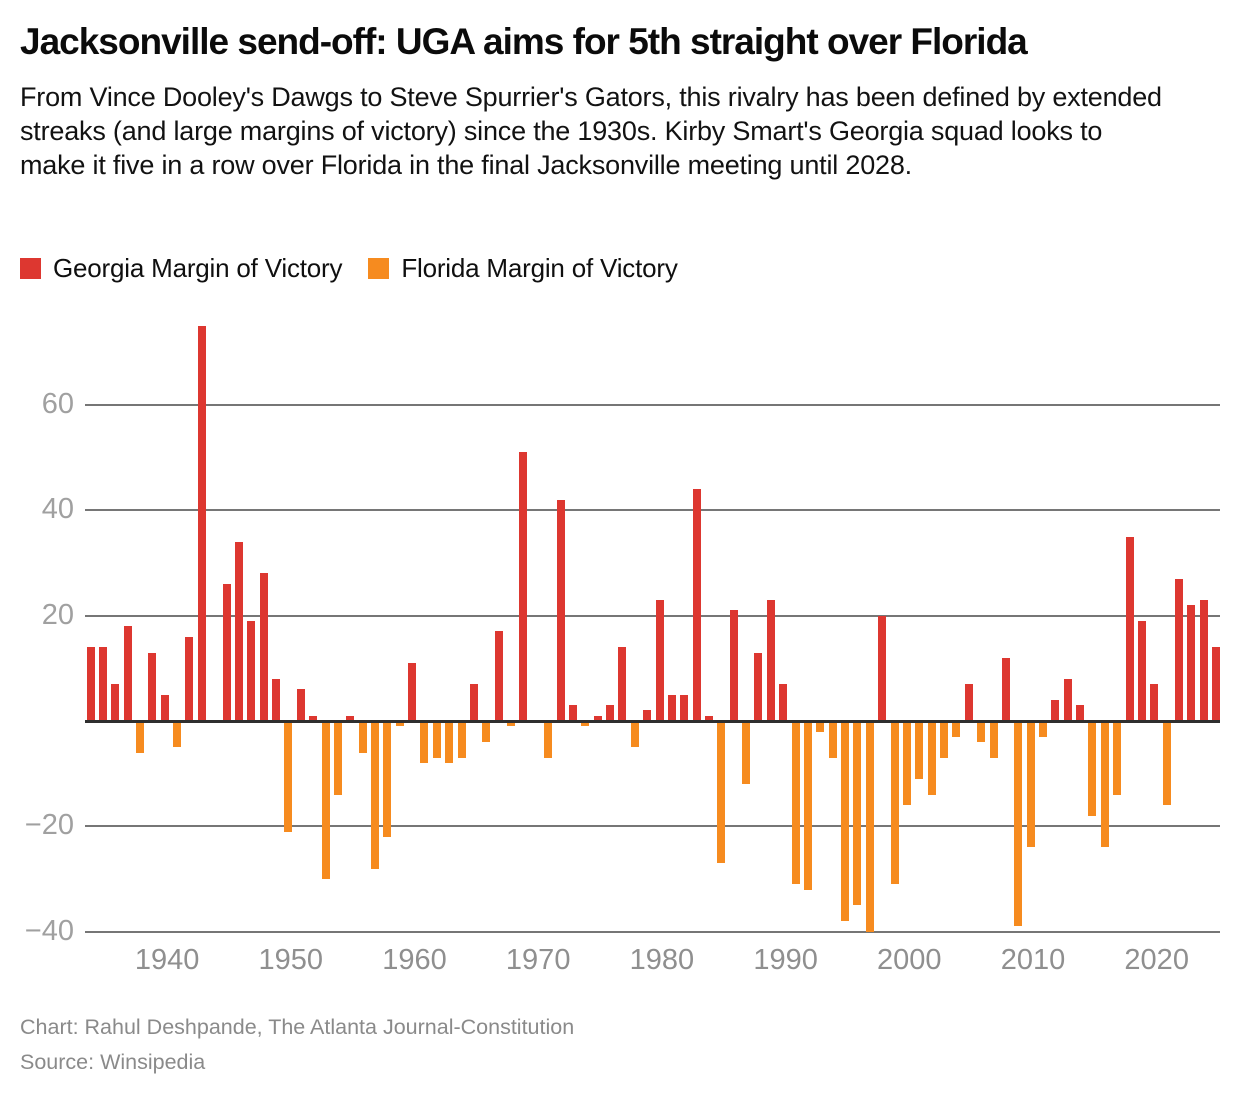  Describe the element at coordinates (49, 930) in the screenshot. I see `y-tick--40: −40` at that location.